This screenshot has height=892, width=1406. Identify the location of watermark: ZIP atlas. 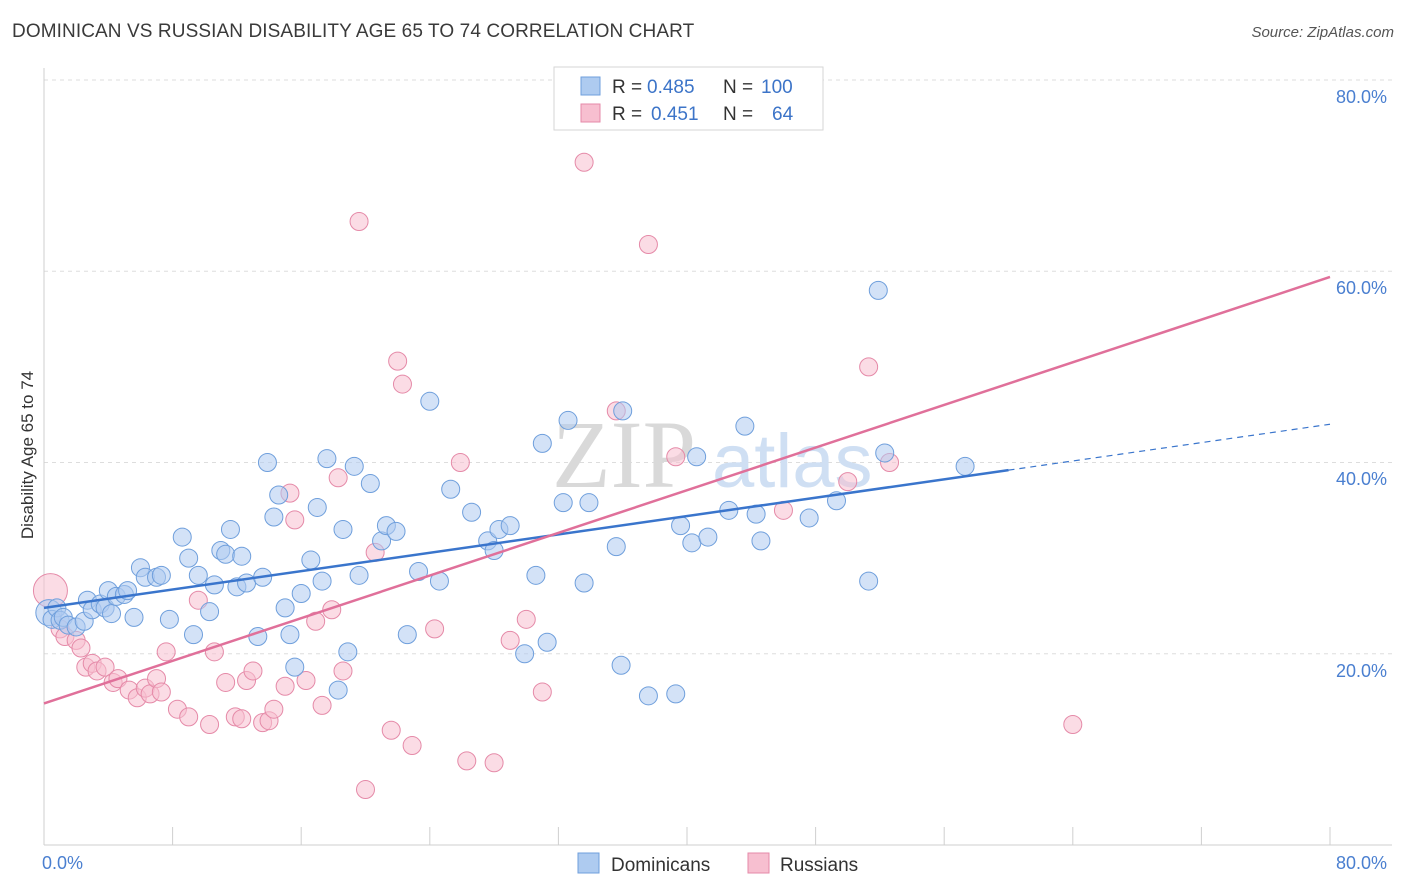
(712, 454).